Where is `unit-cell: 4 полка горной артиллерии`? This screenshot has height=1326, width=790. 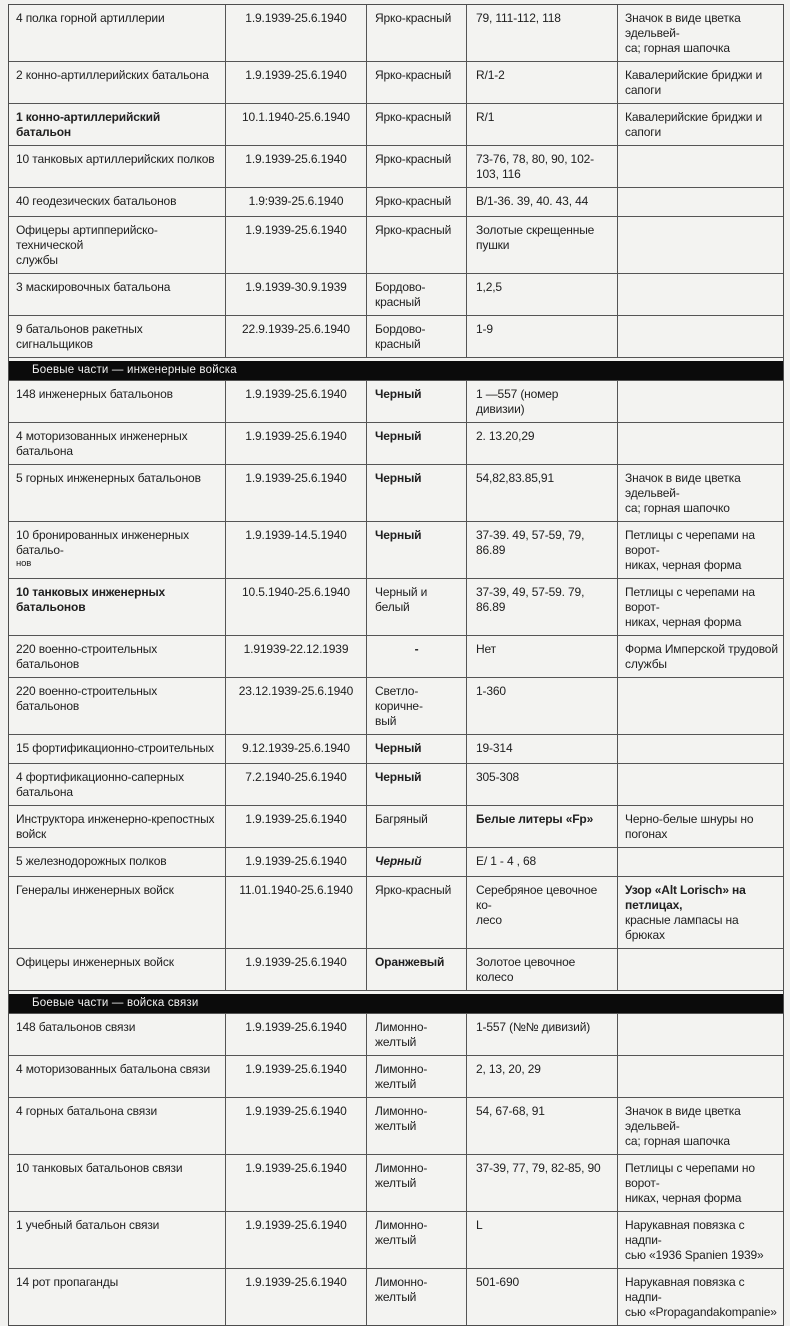
unit-cell: 4 полка горной артиллерии is located at coordinates (117, 33).